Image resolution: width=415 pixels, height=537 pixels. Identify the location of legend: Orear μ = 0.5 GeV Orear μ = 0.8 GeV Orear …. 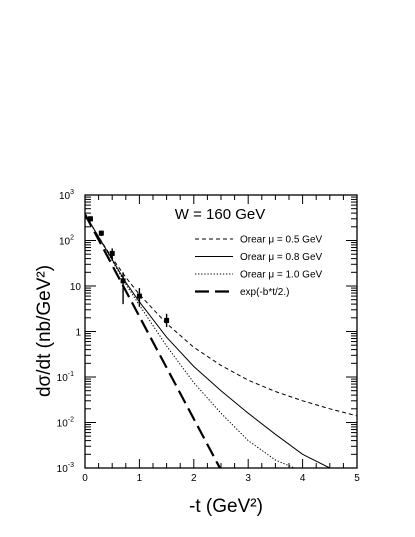
(259, 266).